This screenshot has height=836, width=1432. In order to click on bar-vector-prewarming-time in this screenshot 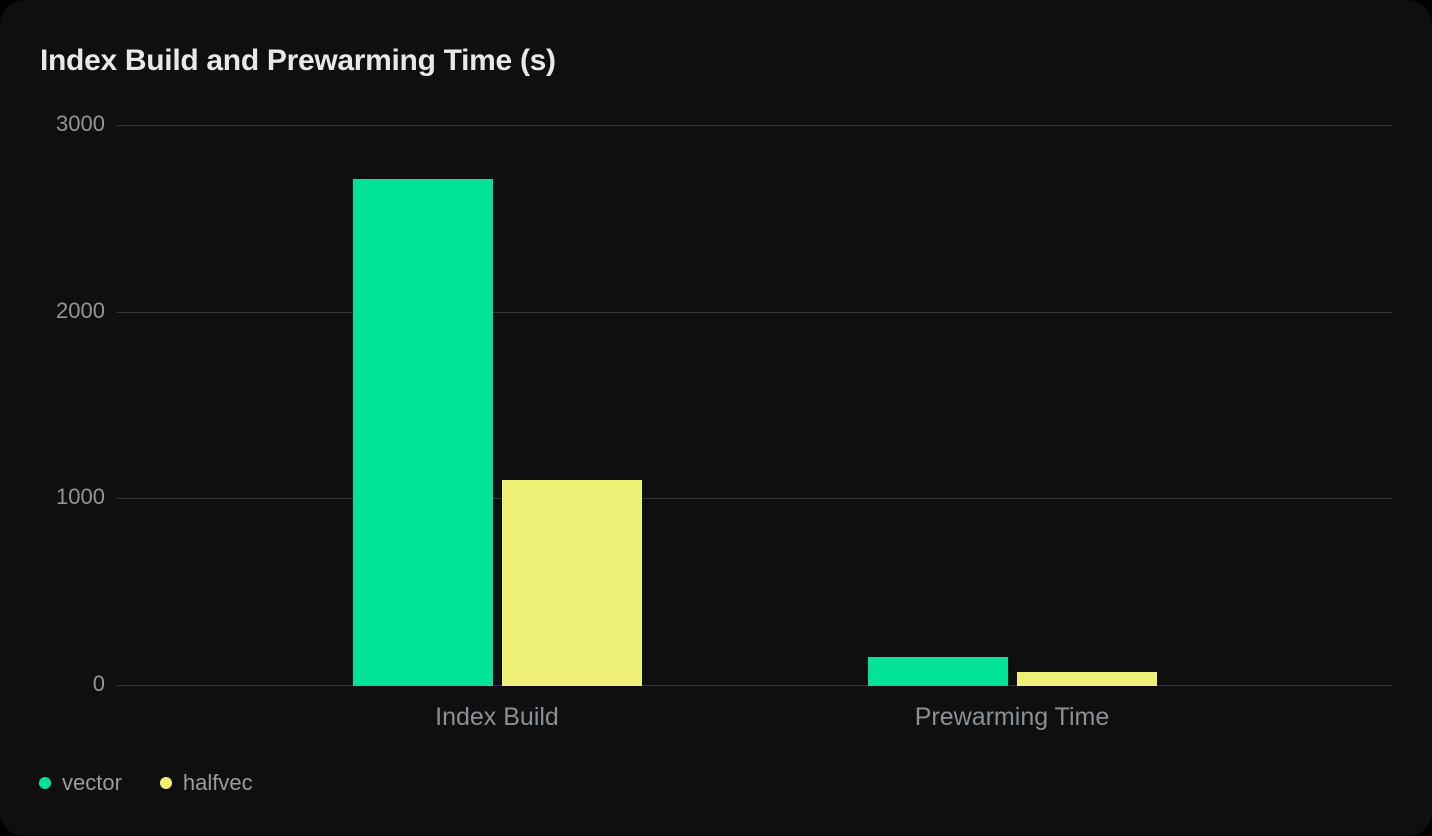, I will do `click(938, 671)`.